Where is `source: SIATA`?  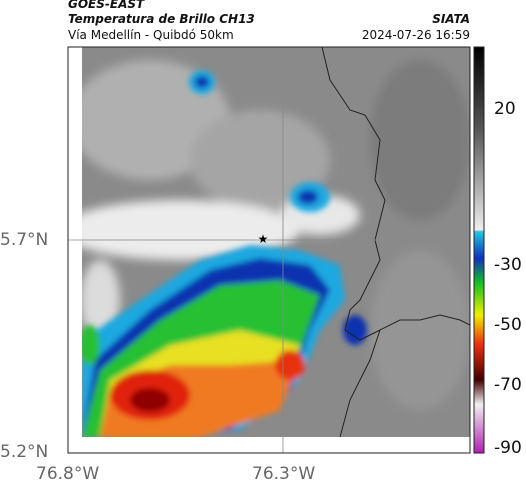 source: SIATA is located at coordinates (451, 19).